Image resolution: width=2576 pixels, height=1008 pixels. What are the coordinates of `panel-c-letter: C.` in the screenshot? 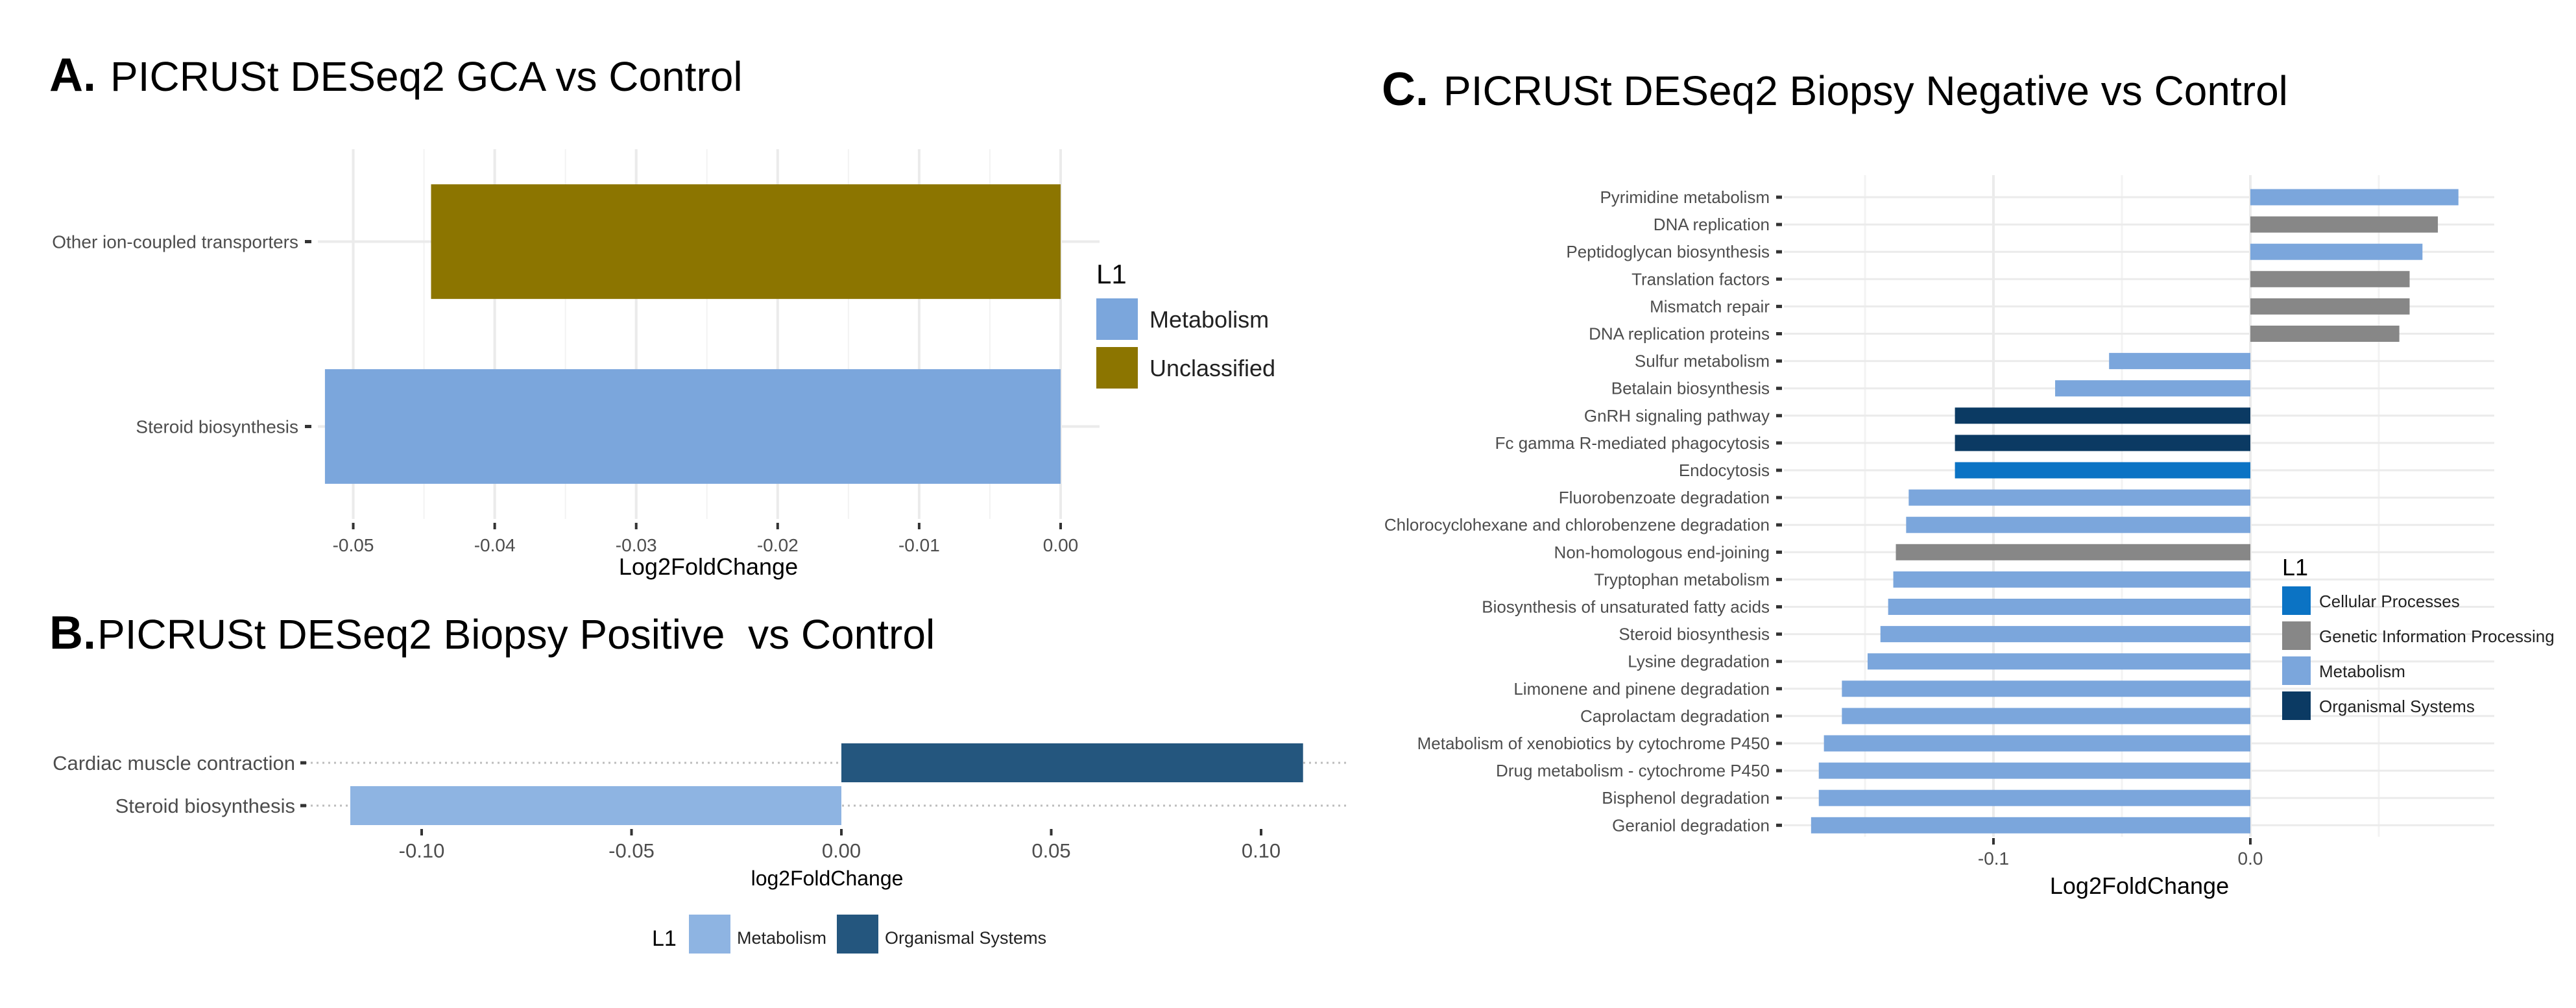 It's located at (1405, 90).